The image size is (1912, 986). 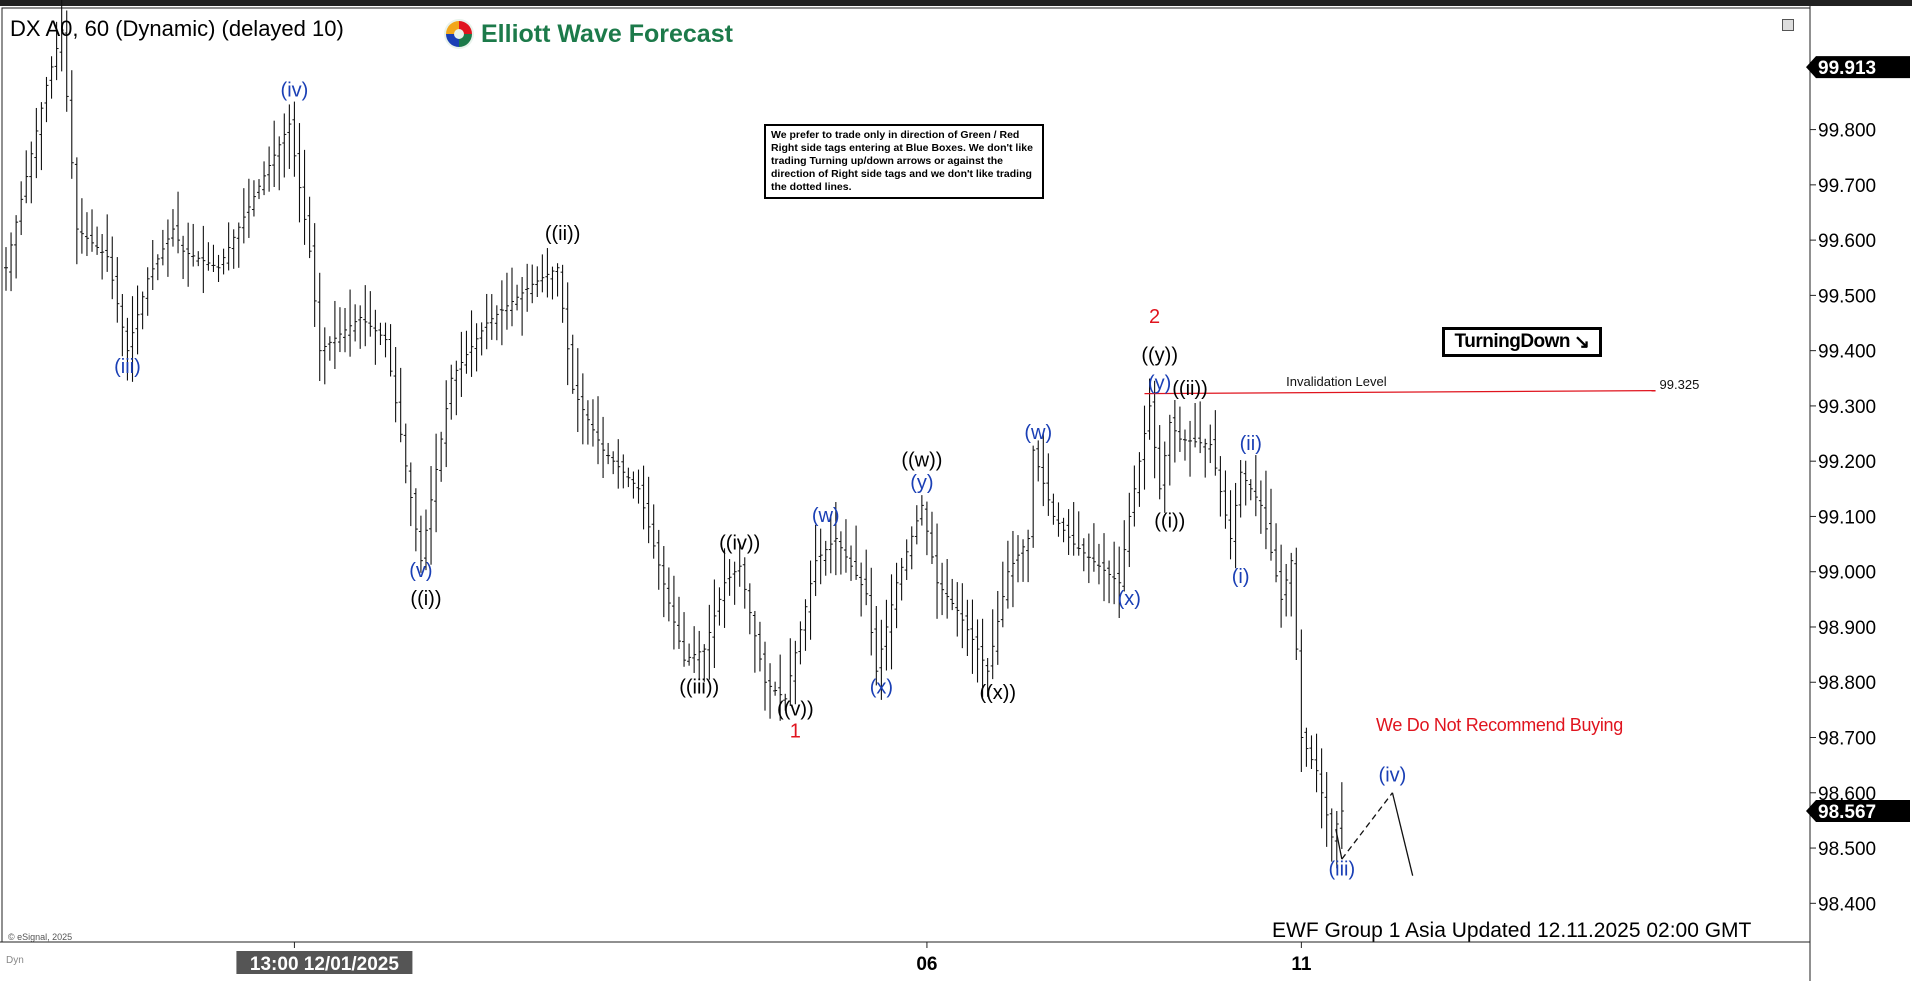 I want to click on price-tag-label: 98.567, so click(x=1847, y=812).